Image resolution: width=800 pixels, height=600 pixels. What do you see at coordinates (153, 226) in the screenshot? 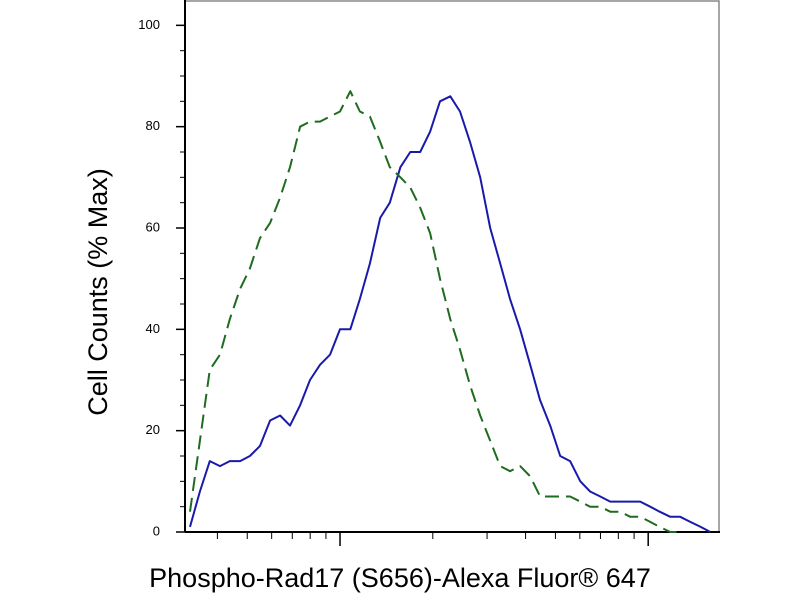
I see `y-tick-label: 60` at bounding box center [153, 226].